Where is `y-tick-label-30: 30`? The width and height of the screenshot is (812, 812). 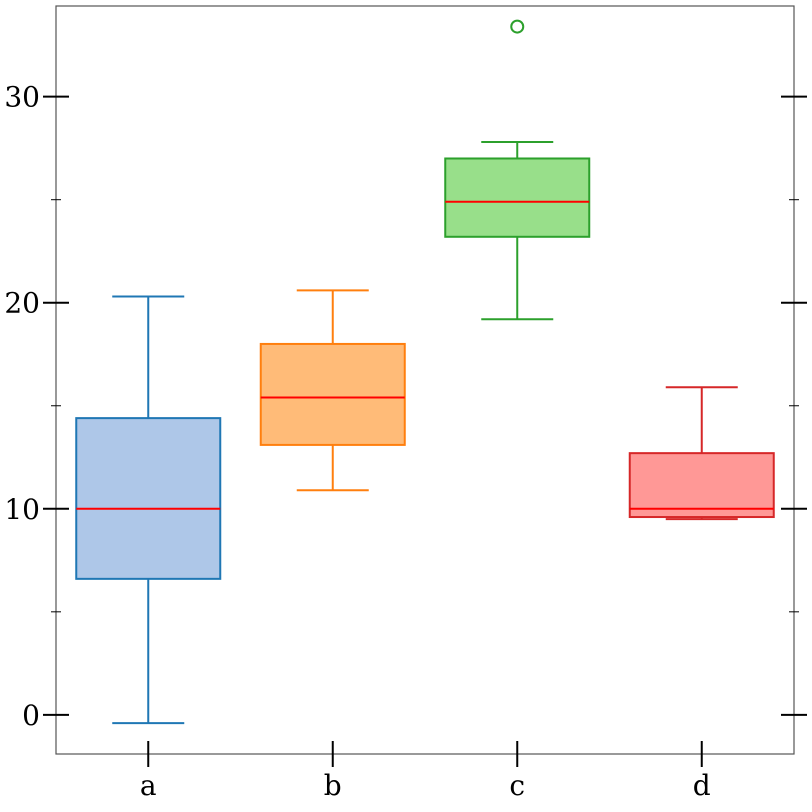 y-tick-label-30: 30 is located at coordinates (22, 97).